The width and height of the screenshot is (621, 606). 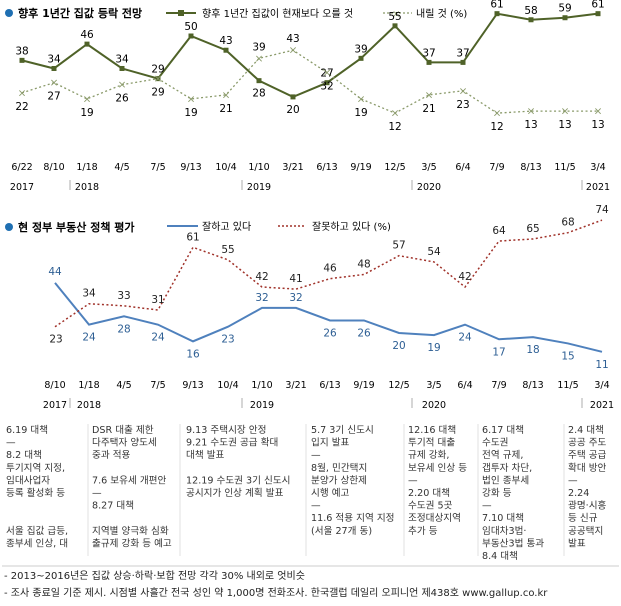 What do you see at coordinates (530, 125) in the screenshot?
I see `data-label-fall: 13` at bounding box center [530, 125].